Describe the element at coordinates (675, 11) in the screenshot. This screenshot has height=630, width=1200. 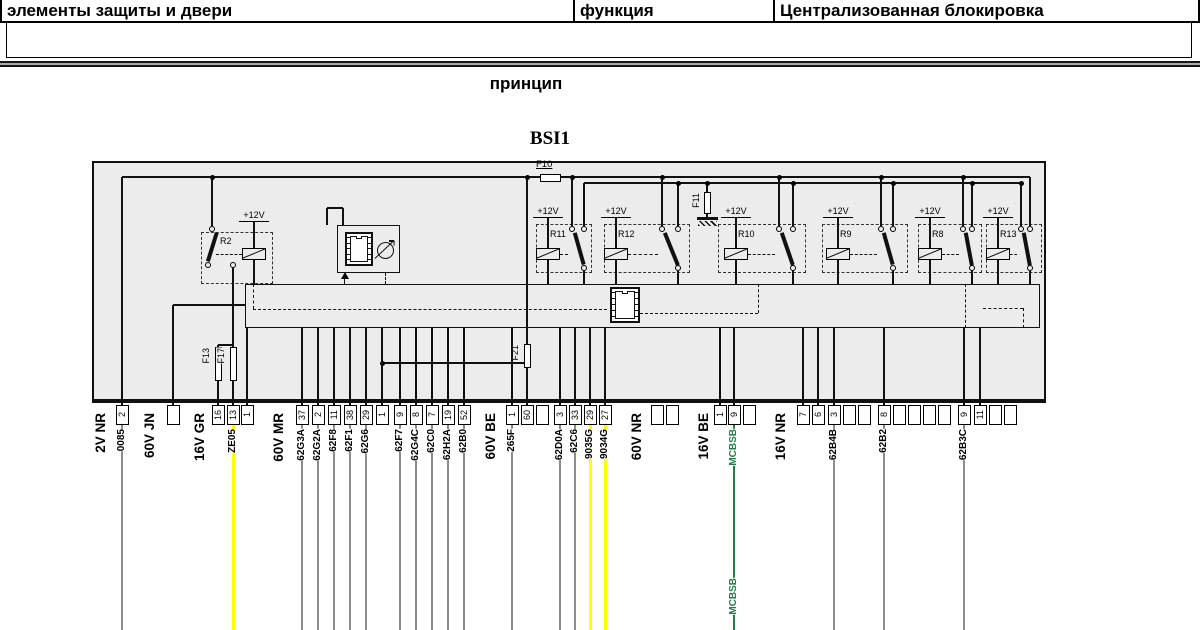
I see `header-cell-middle: функция` at that location.